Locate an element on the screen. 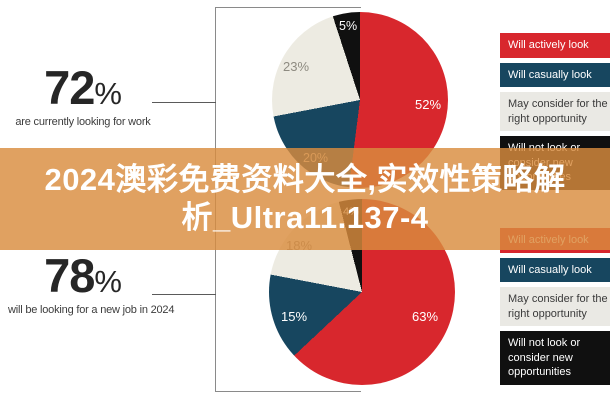 The image size is (610, 400). slice-label-5: 5% is located at coordinates (348, 26).